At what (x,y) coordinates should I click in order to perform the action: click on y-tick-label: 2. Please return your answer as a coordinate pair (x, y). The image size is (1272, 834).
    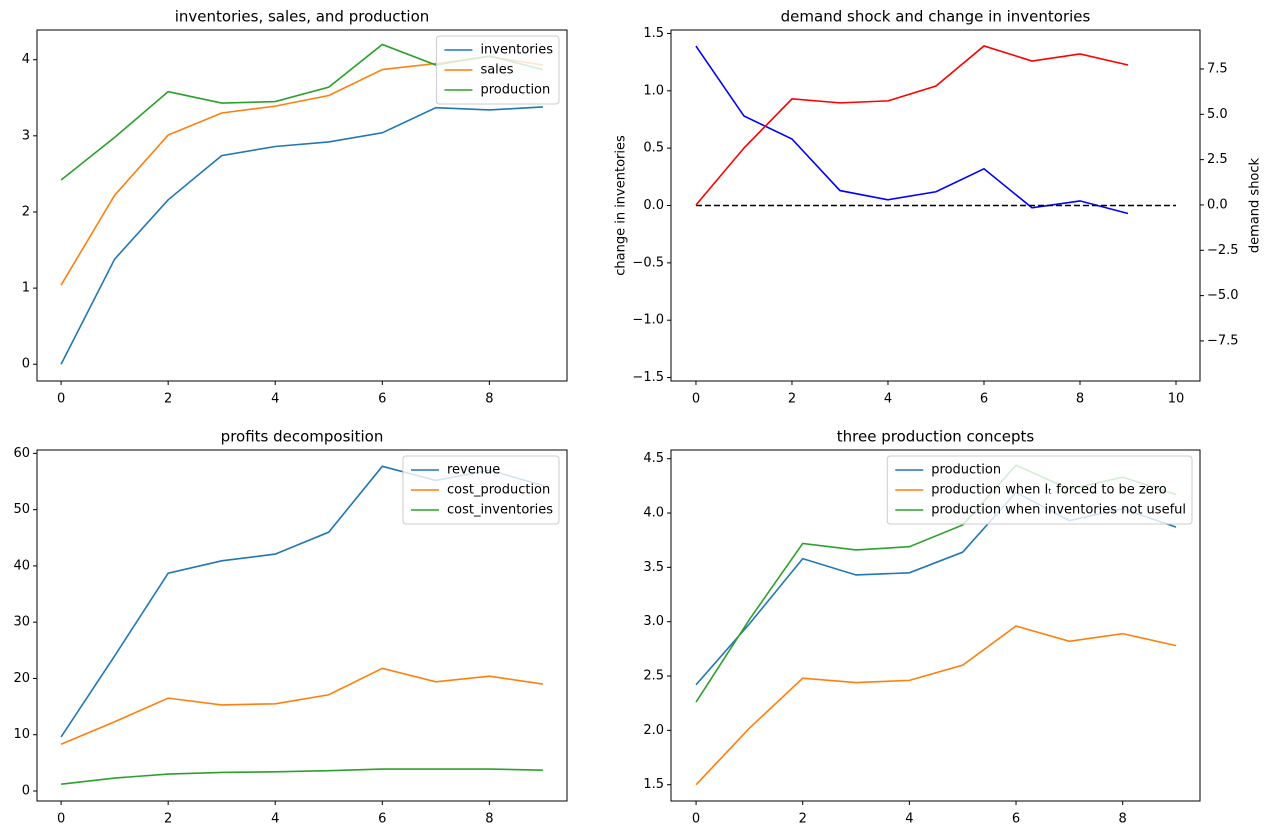
    Looking at the image, I should click on (26, 211).